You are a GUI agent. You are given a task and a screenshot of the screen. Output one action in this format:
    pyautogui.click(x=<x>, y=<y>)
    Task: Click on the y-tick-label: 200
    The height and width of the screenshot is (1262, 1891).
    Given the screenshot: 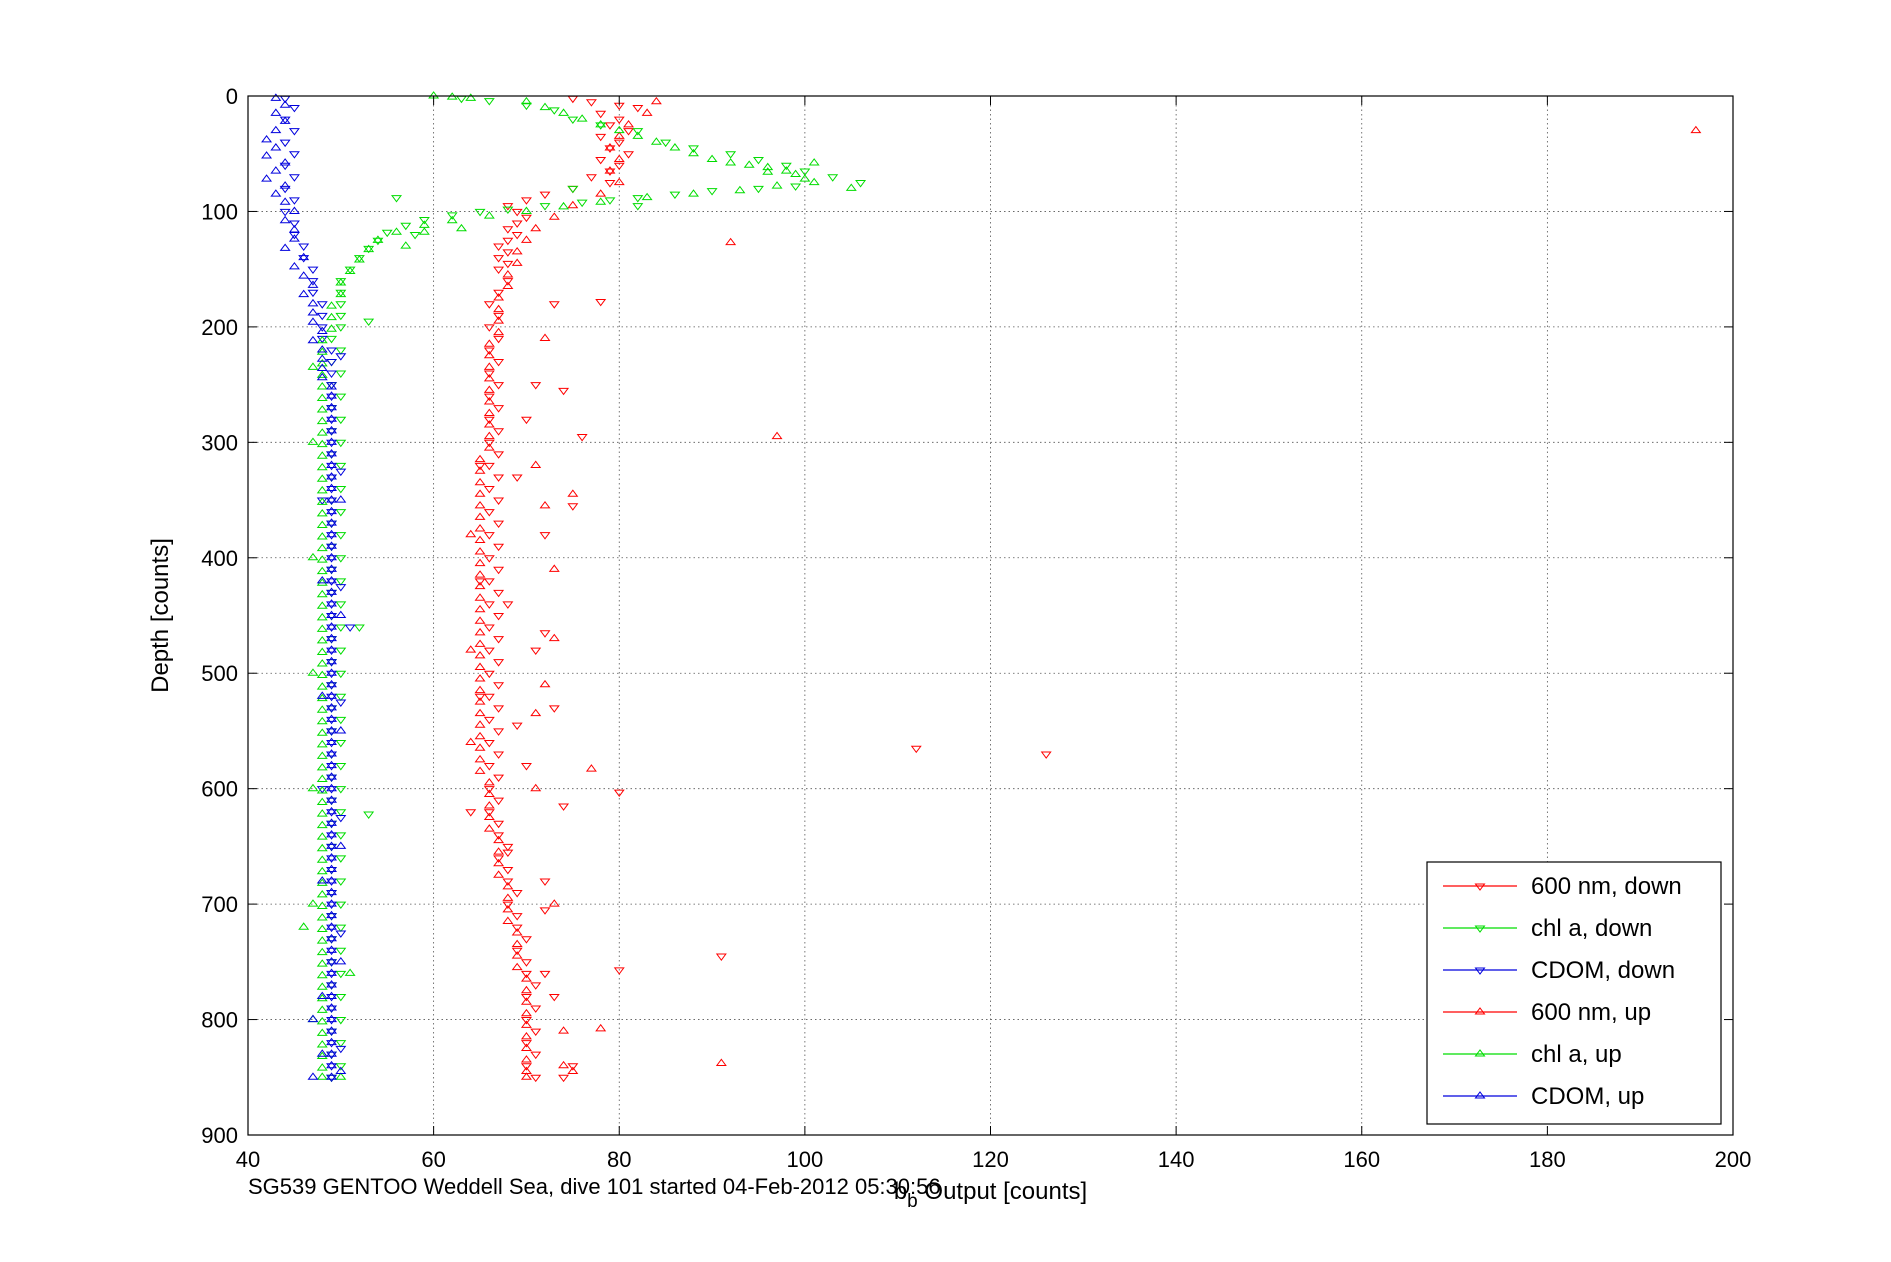 What is the action you would take?
    pyautogui.click(x=219, y=327)
    